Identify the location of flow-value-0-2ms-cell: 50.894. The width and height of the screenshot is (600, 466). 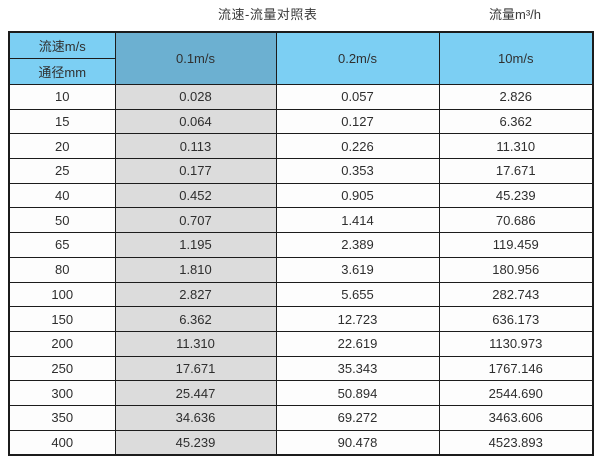
(357, 393).